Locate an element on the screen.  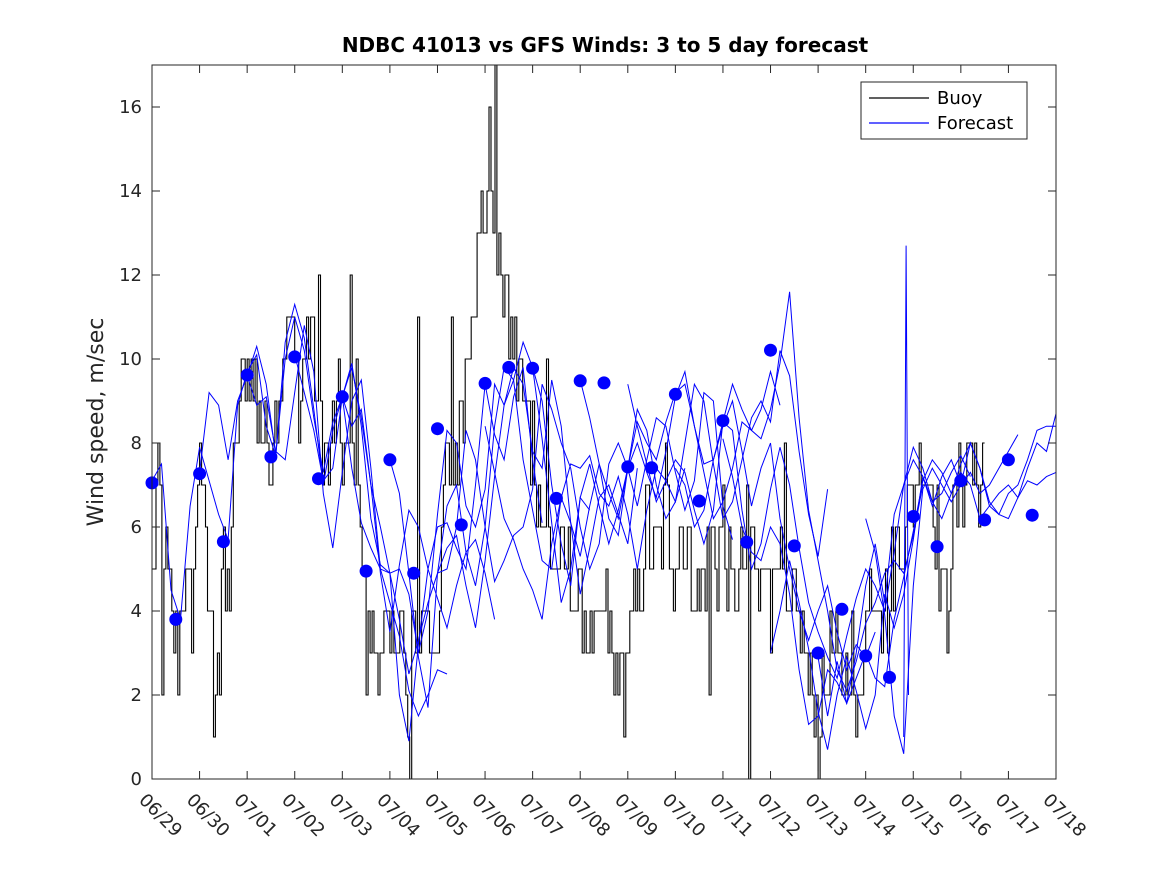
x-tick-label-7: 07/06 is located at coordinates (494, 816).